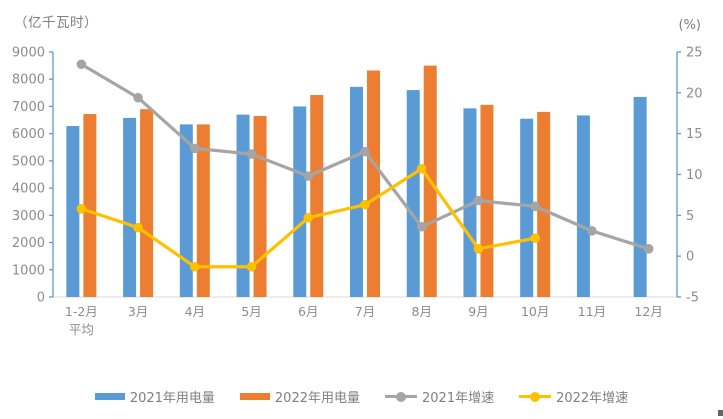  I want to click on legend-label-2022-usage: 2022年用电量, so click(317, 398).